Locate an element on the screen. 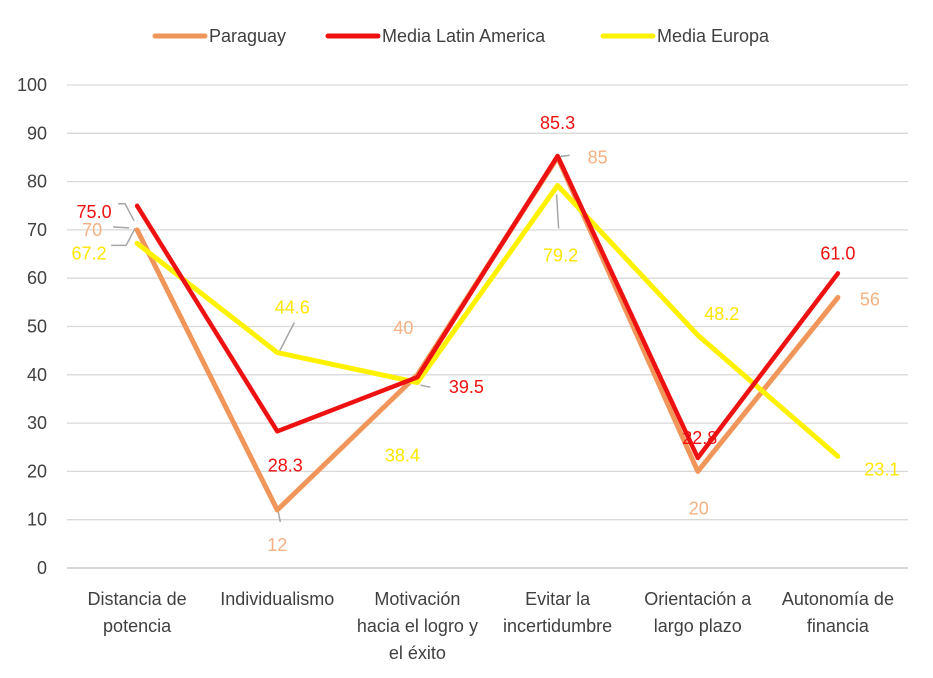  y-tick-label: 70 is located at coordinates (37, 230).